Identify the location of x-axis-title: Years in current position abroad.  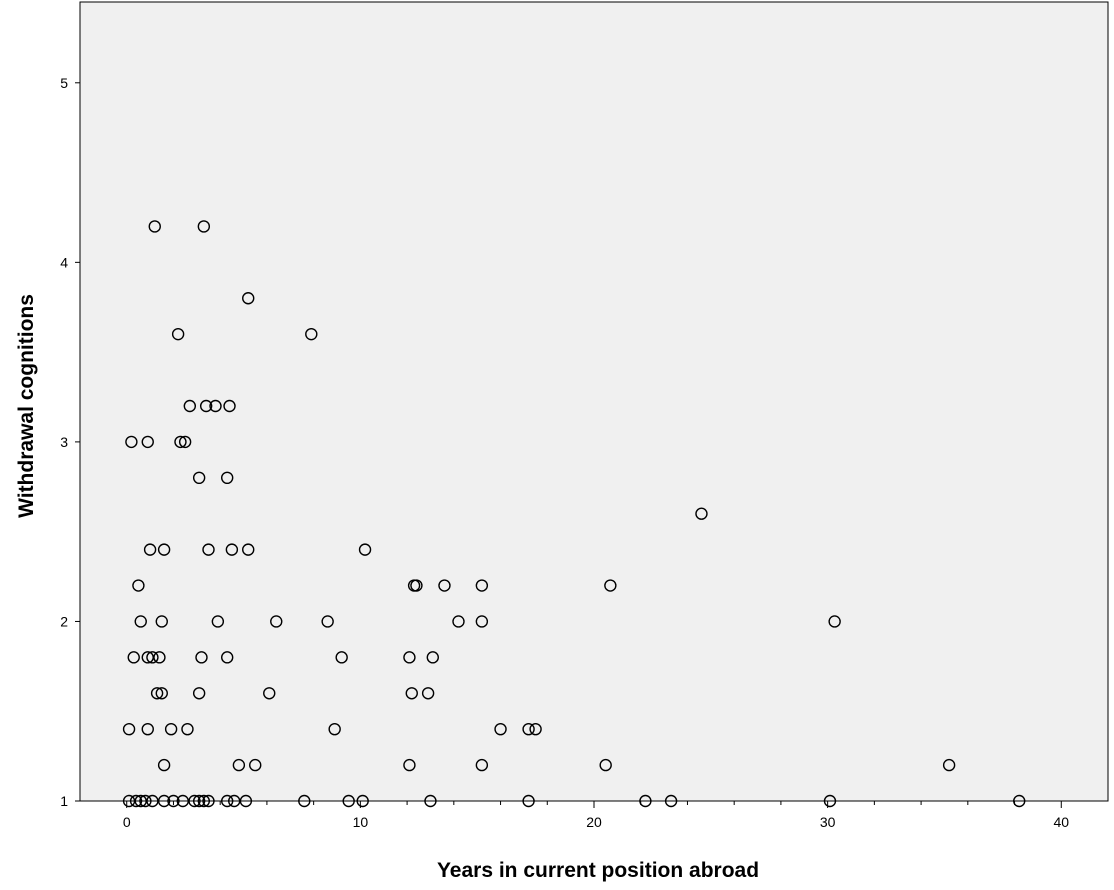
(598, 870).